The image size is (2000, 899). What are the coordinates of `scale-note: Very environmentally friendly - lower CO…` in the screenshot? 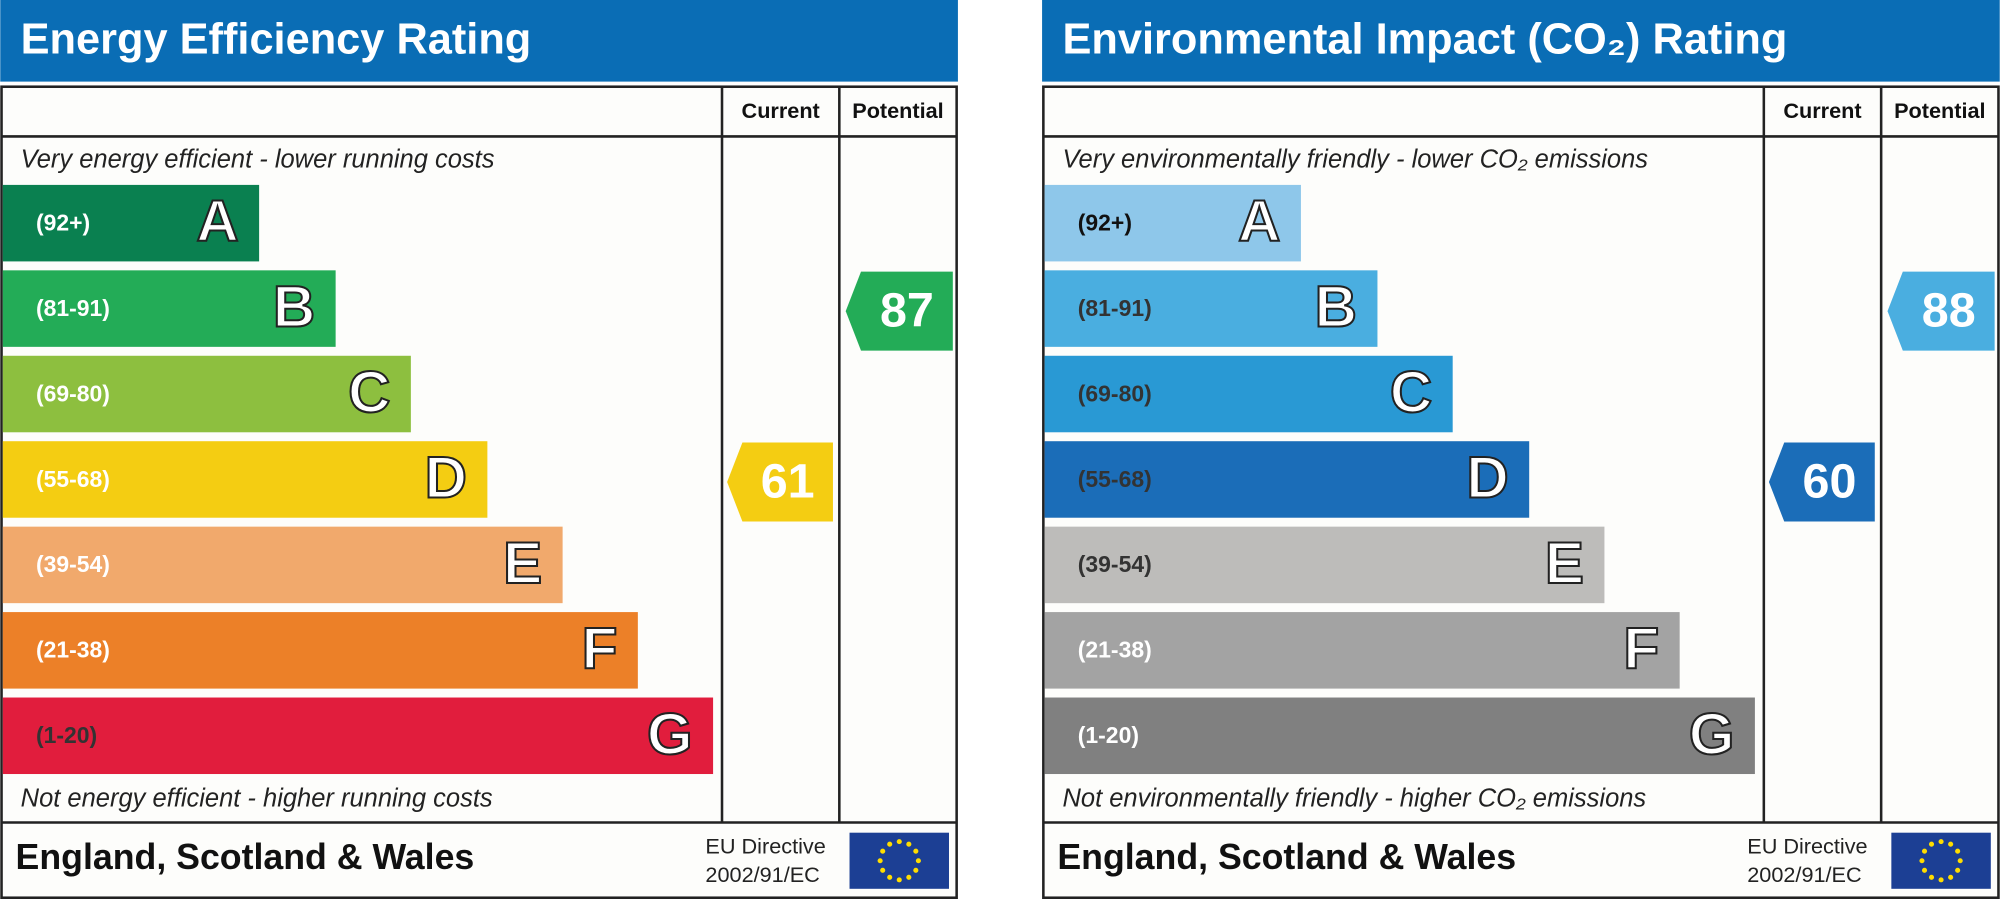 It's located at (1355, 159).